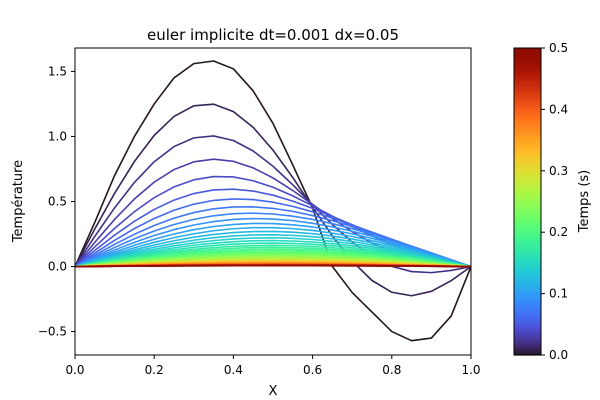 This screenshot has width=600, height=400. Describe the element at coordinates (558, 232) in the screenshot. I see `colorbar-tick-label: 0.2` at that location.